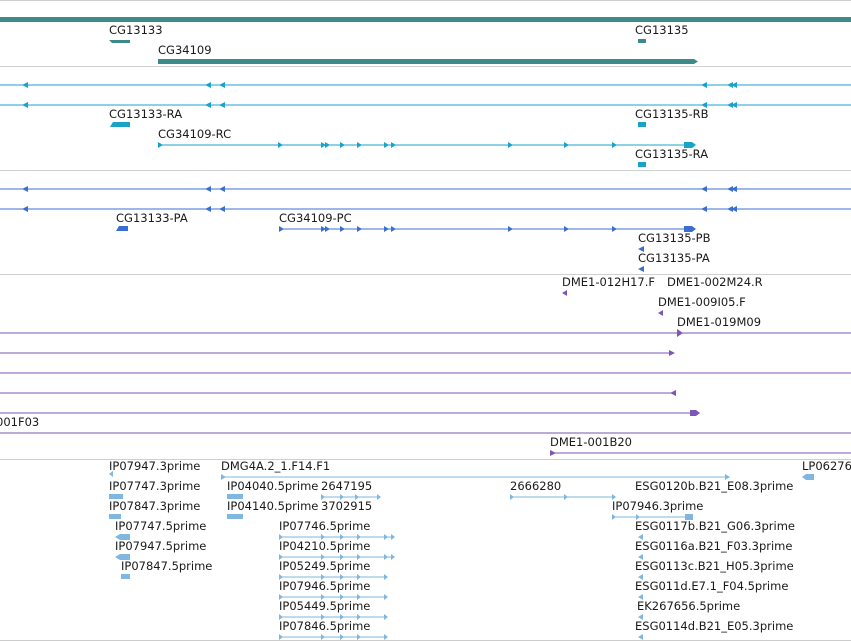  I want to click on protein-cg13135-pb-glyph, so click(641, 249).